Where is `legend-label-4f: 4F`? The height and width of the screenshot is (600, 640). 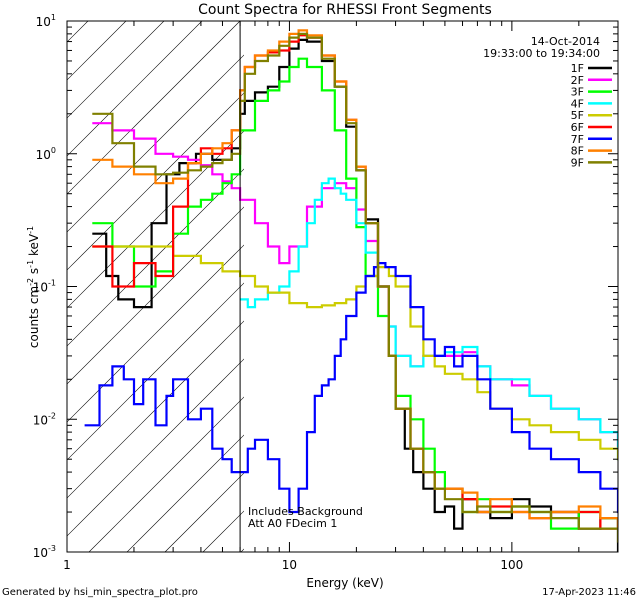
legend-label-4f: 4F is located at coordinates (577, 103).